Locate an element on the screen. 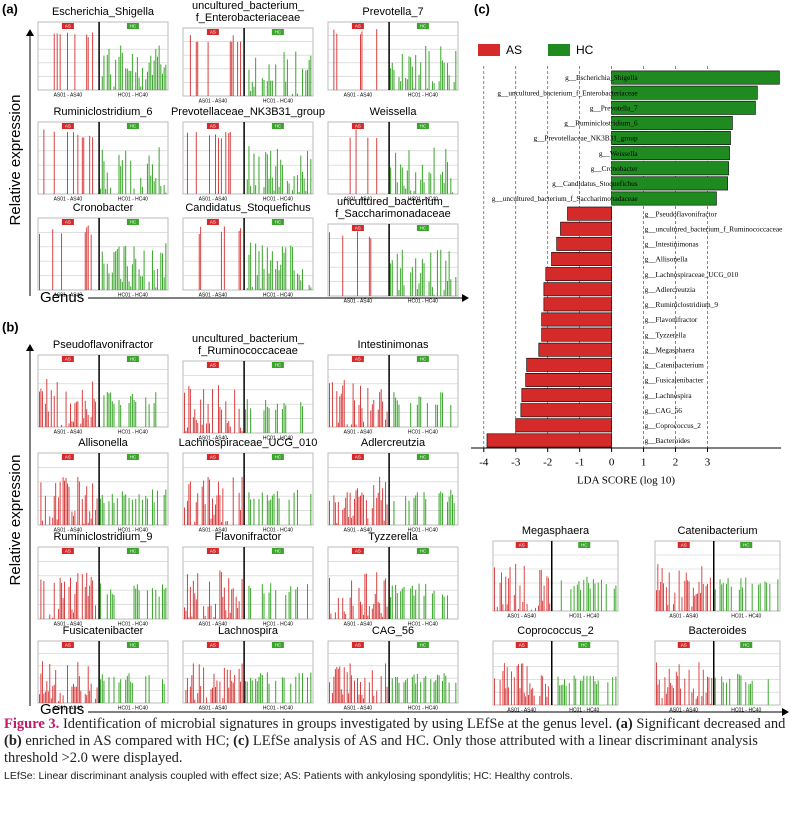 This screenshot has width=794, height=814. sample-range: HC01 - HC40 is located at coordinates (584, 710).